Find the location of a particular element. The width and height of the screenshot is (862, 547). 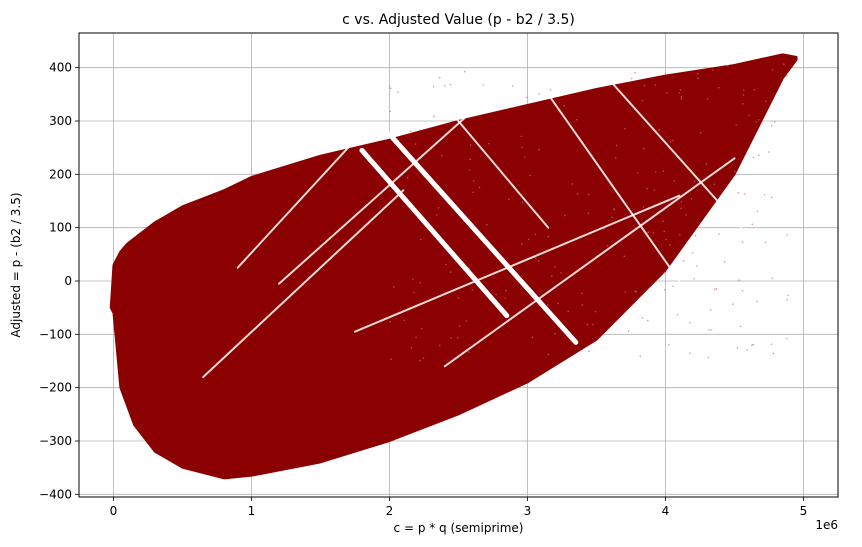

x-tick-label: 0 is located at coordinates (114, 511).